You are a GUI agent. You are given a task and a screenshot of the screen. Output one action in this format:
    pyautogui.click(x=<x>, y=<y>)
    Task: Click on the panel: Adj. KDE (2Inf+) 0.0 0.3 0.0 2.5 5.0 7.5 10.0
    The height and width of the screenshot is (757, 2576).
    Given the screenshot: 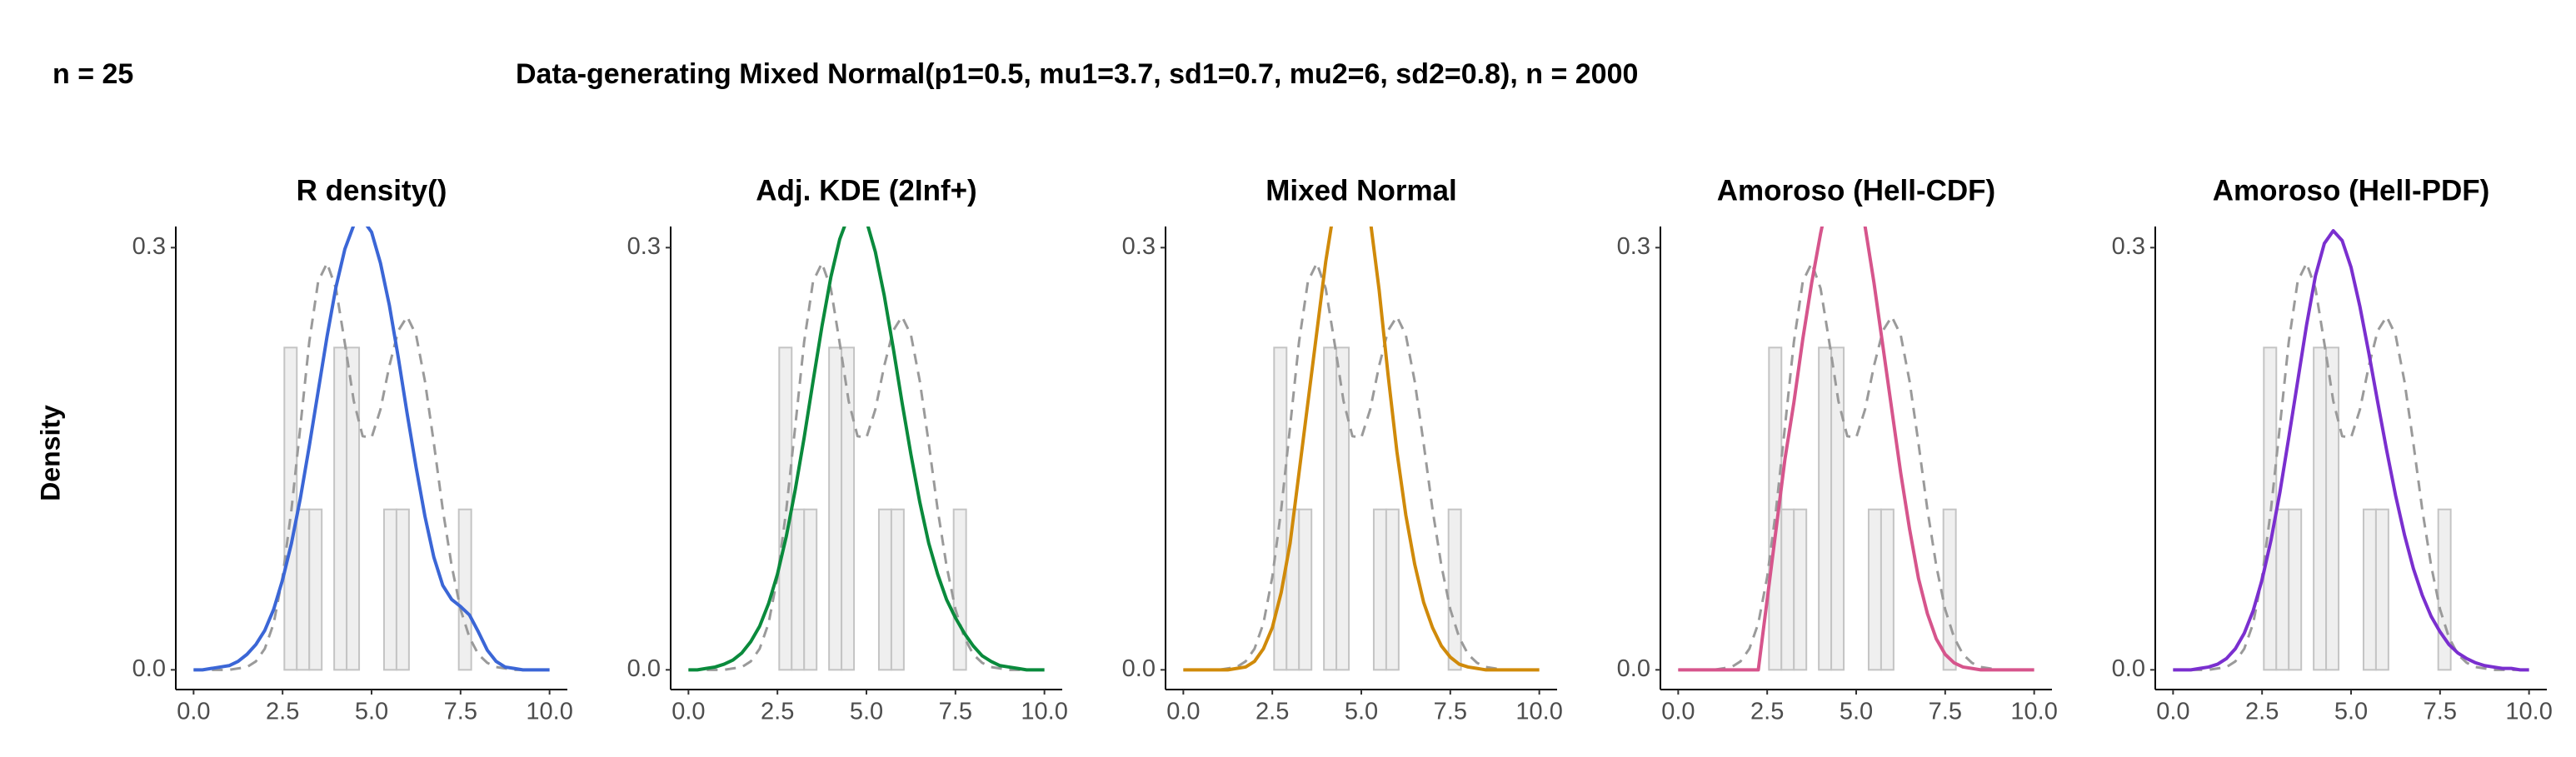 What is the action you would take?
    pyautogui.click(x=847, y=449)
    